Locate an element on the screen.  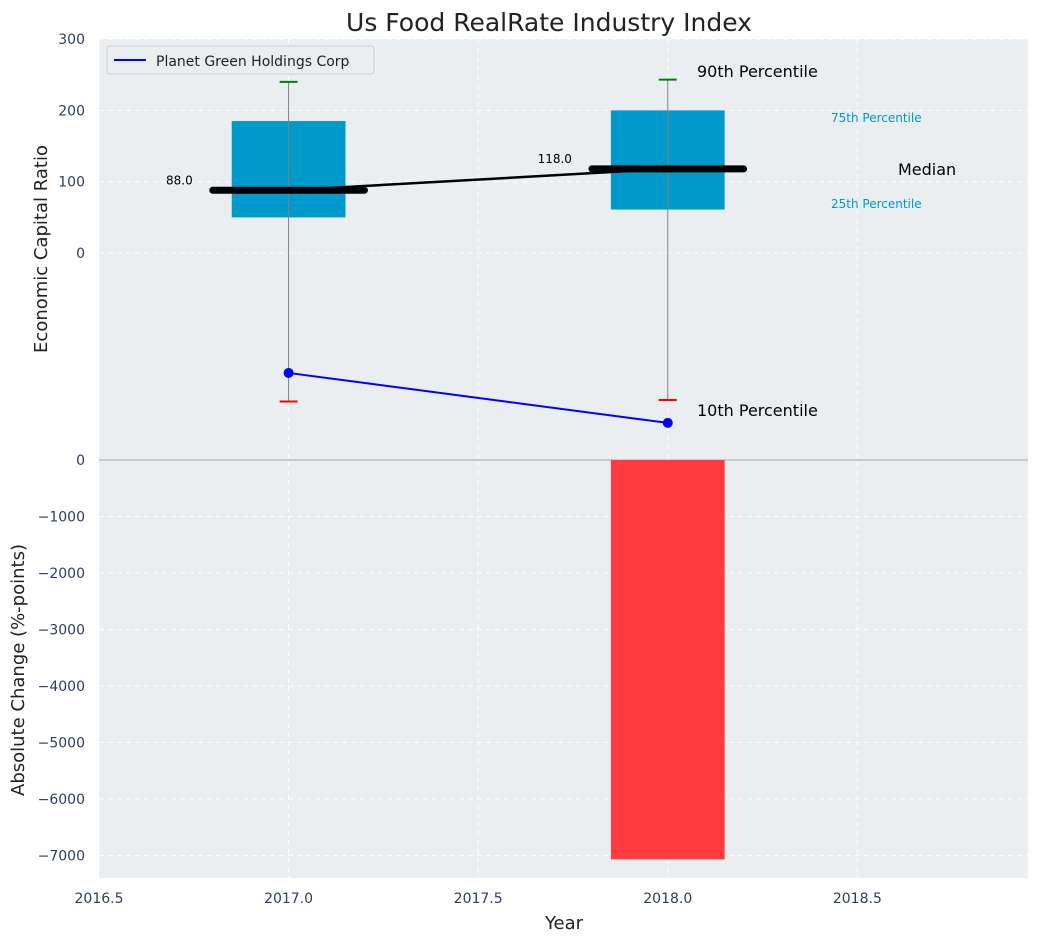
y-tick-label-bottom: −1000 is located at coordinates (61, 517).